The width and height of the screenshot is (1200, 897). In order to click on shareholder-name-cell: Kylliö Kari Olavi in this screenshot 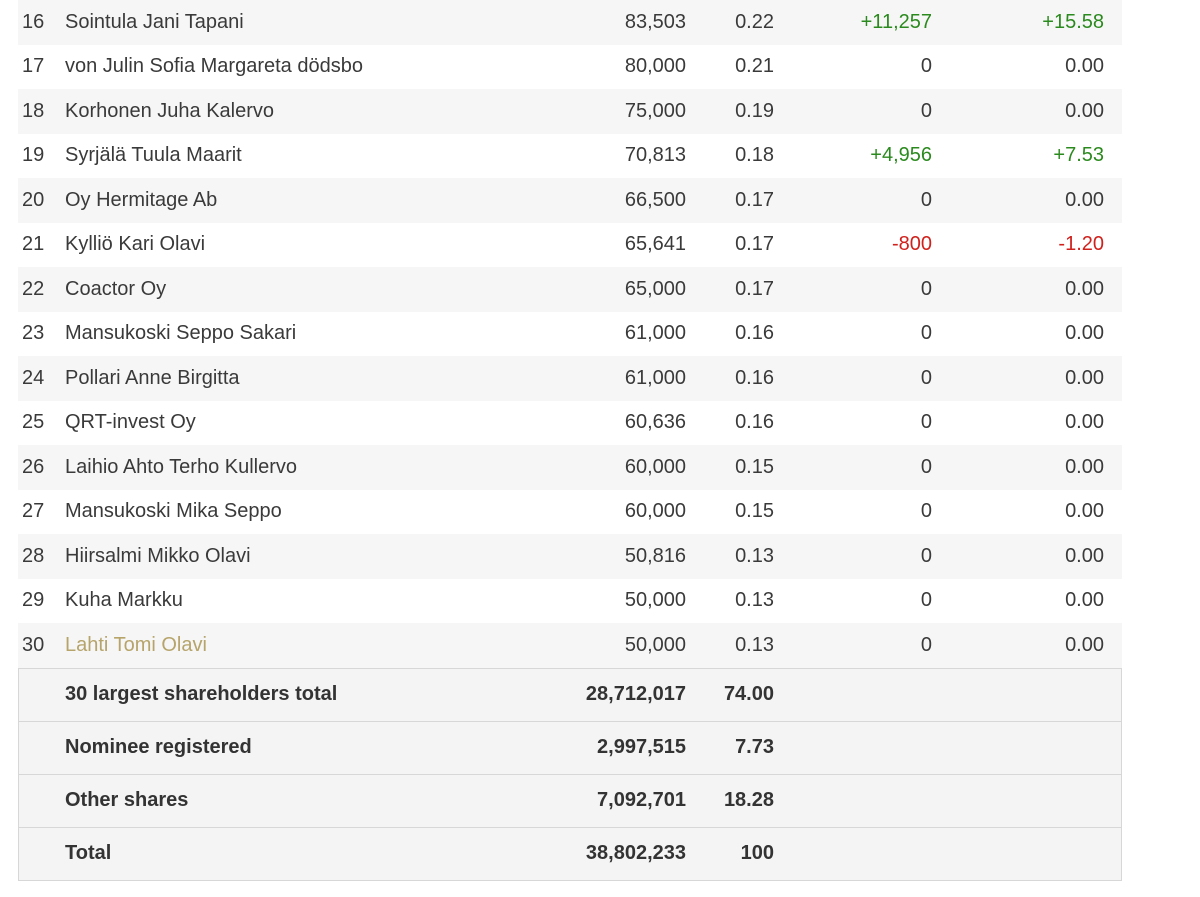, I will do `click(295, 245)`.